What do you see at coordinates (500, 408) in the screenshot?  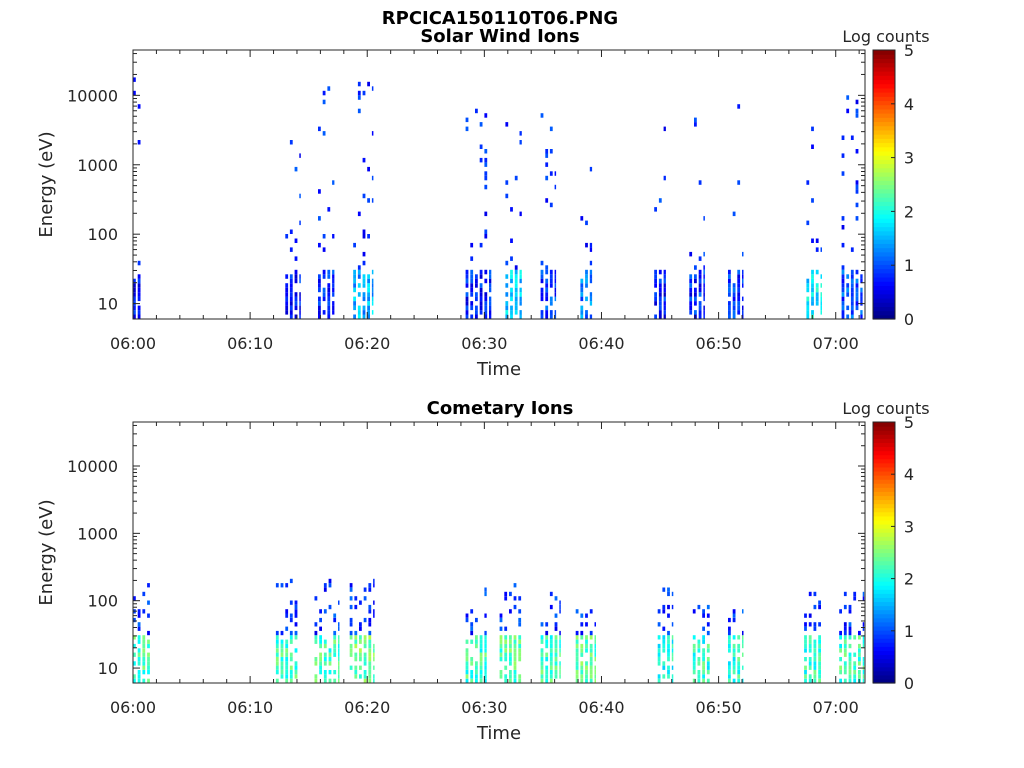 I see `panel-title: Cometary Ions` at bounding box center [500, 408].